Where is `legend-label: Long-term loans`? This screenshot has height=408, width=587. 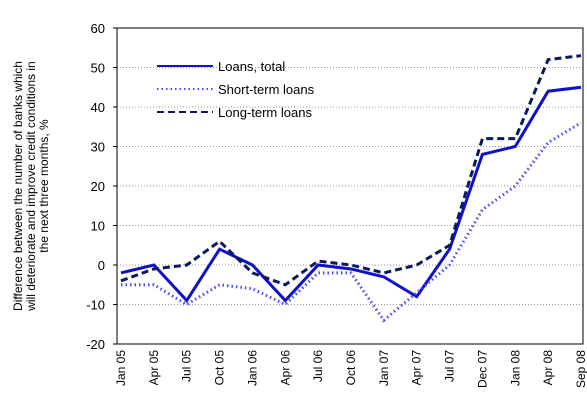
legend-label: Long-term loans is located at coordinates (265, 112).